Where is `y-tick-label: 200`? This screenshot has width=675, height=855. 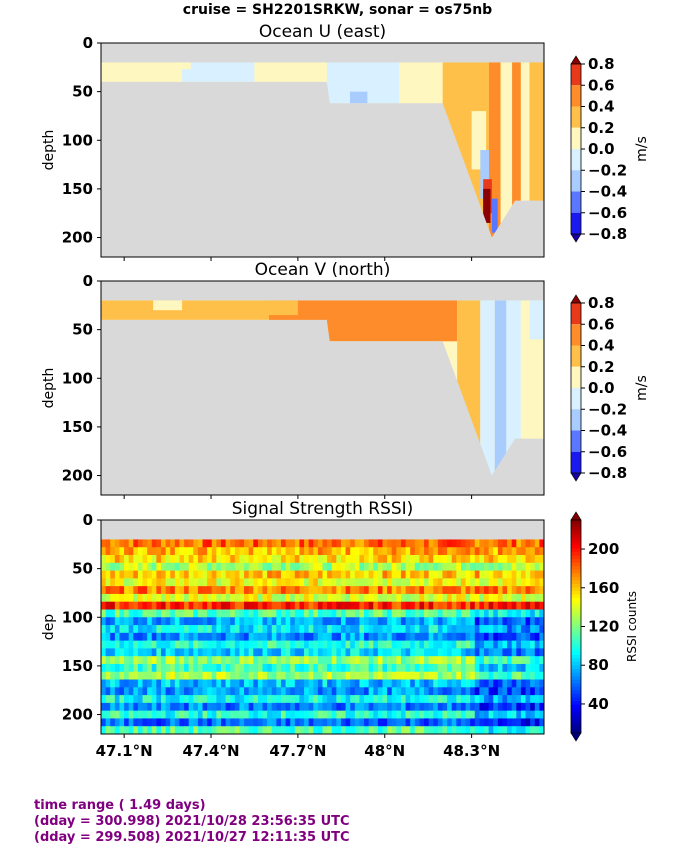
y-tick-label: 200 is located at coordinates (77, 476).